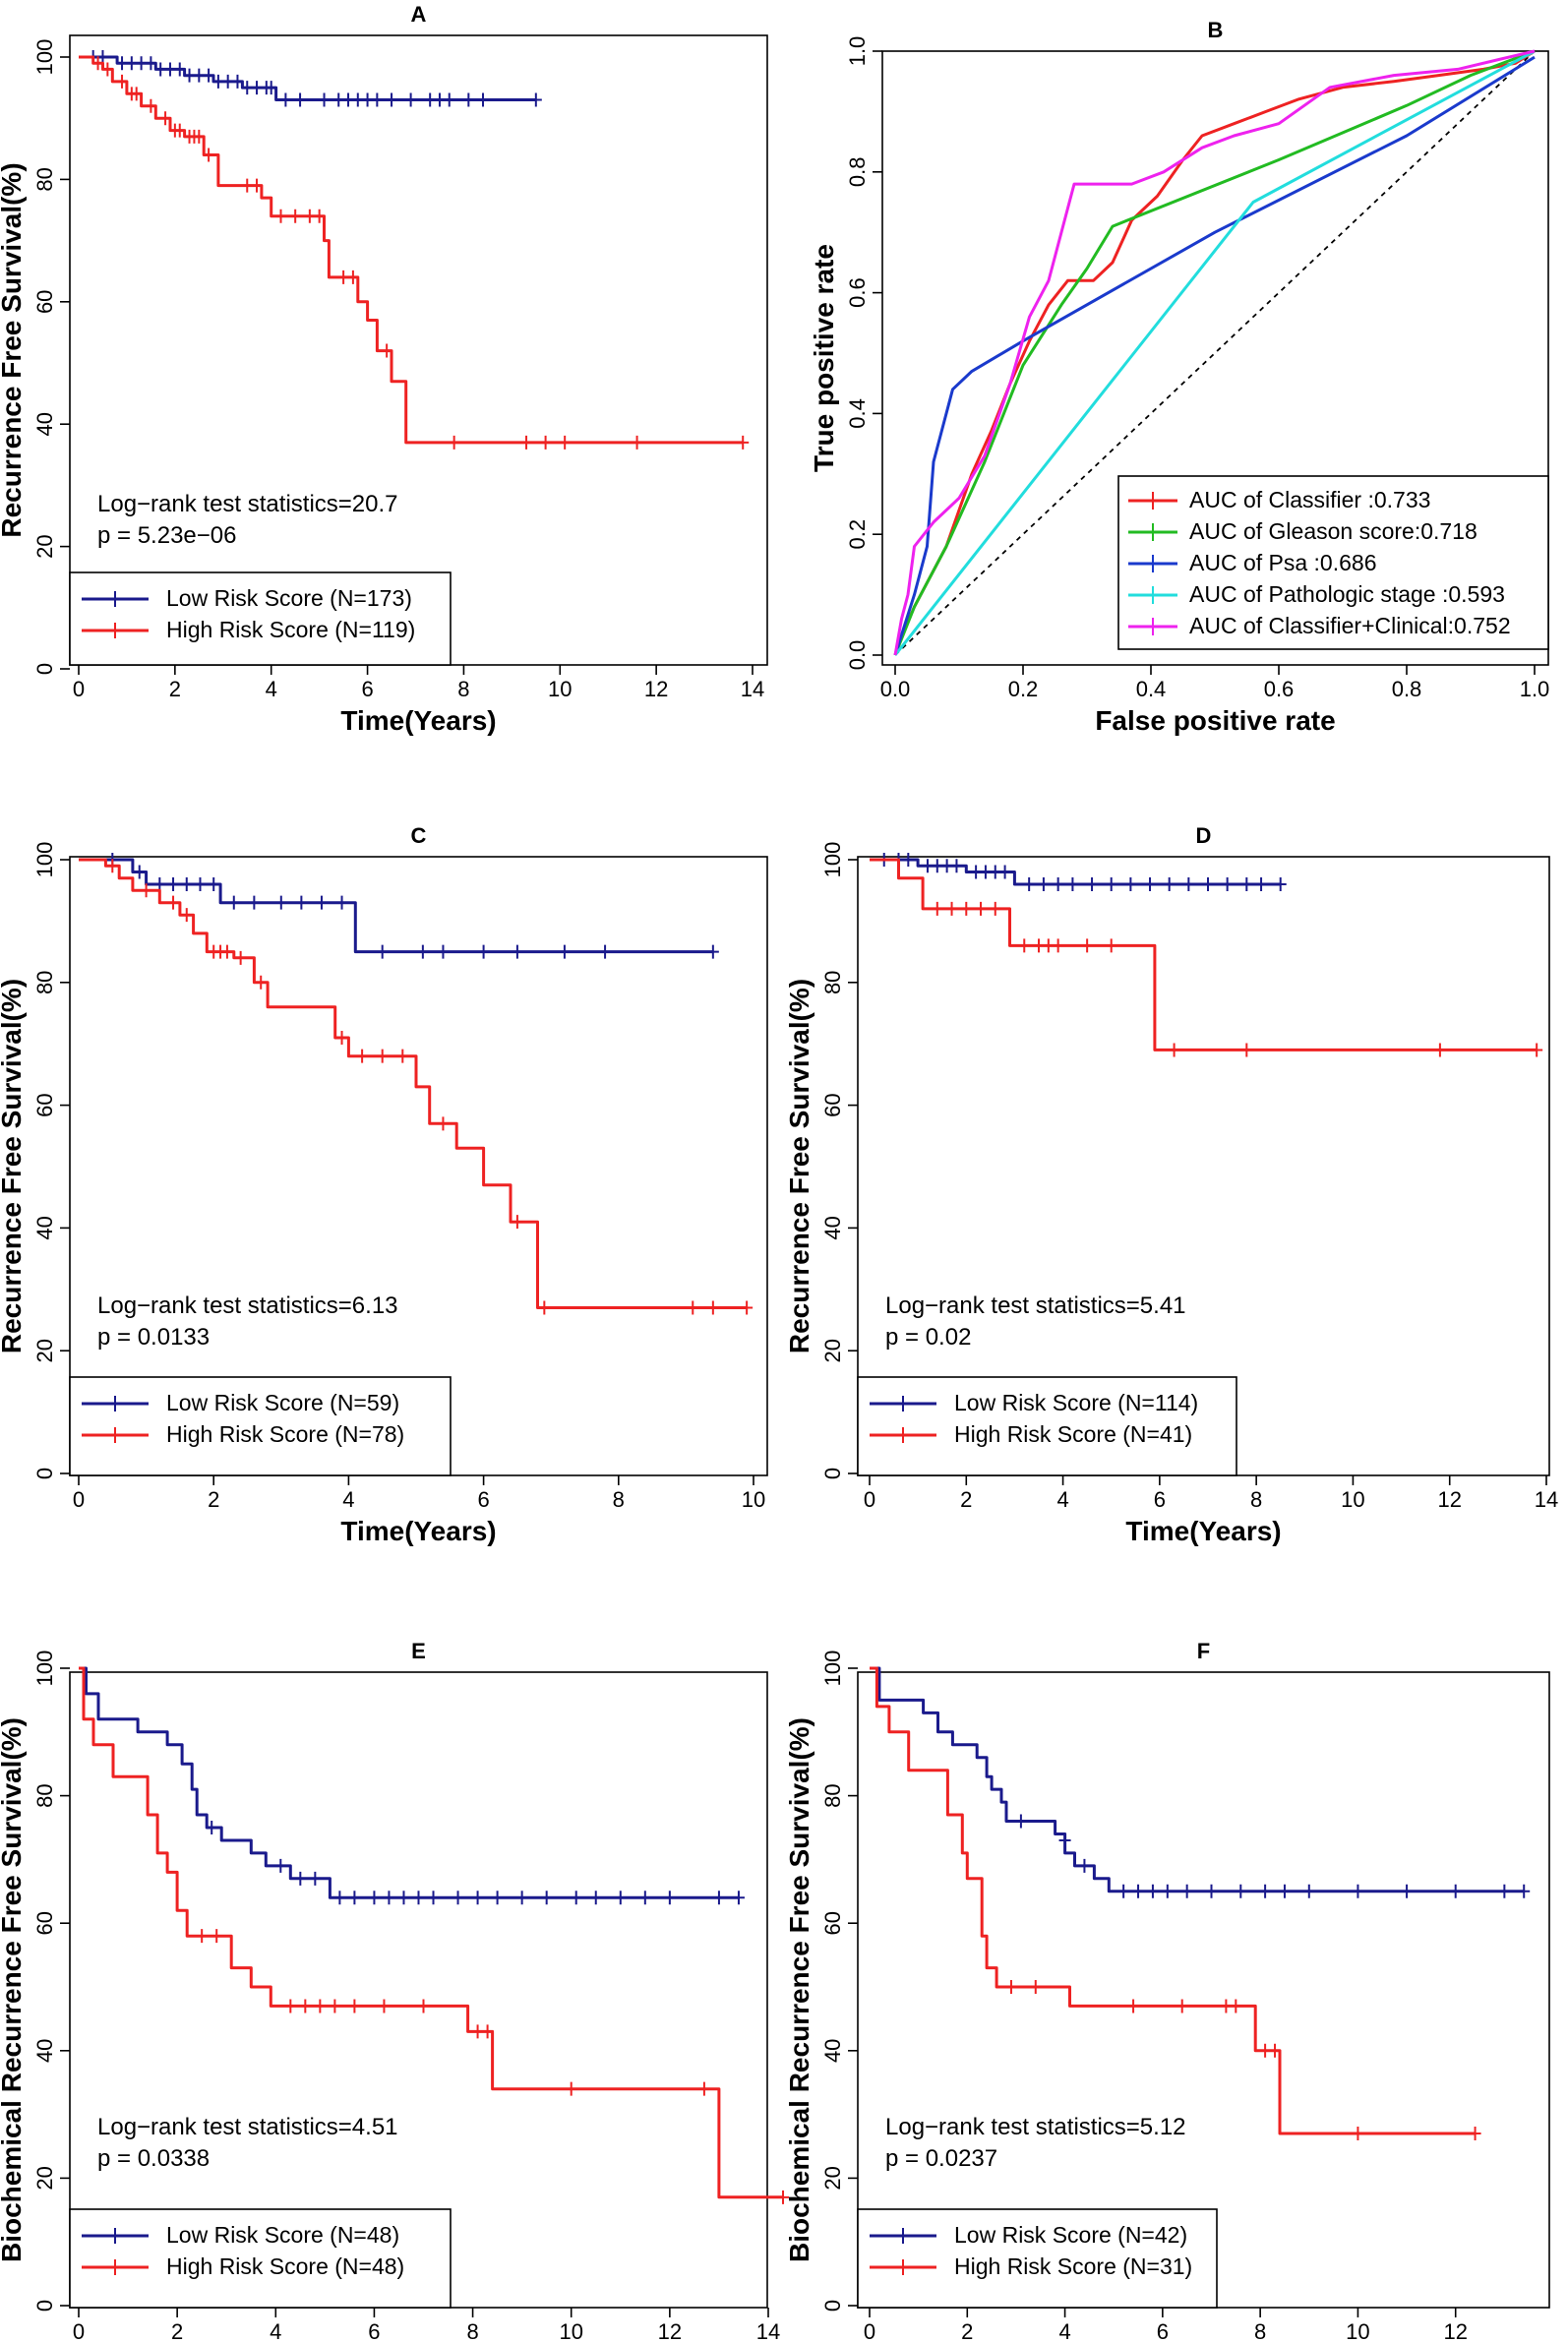 This screenshot has height=2343, width=1568. I want to click on x-tick-label: 14, so click(752, 689).